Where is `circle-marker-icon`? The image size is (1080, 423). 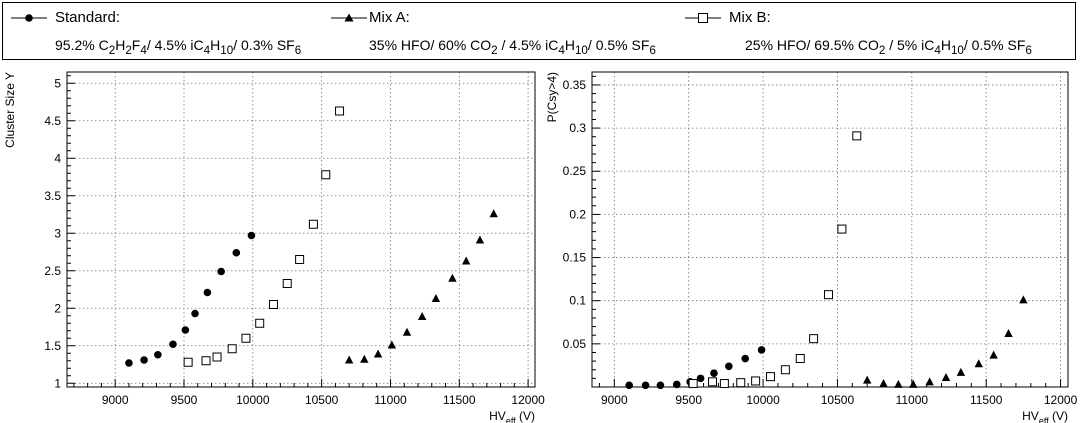 circle-marker-icon is located at coordinates (29, 18).